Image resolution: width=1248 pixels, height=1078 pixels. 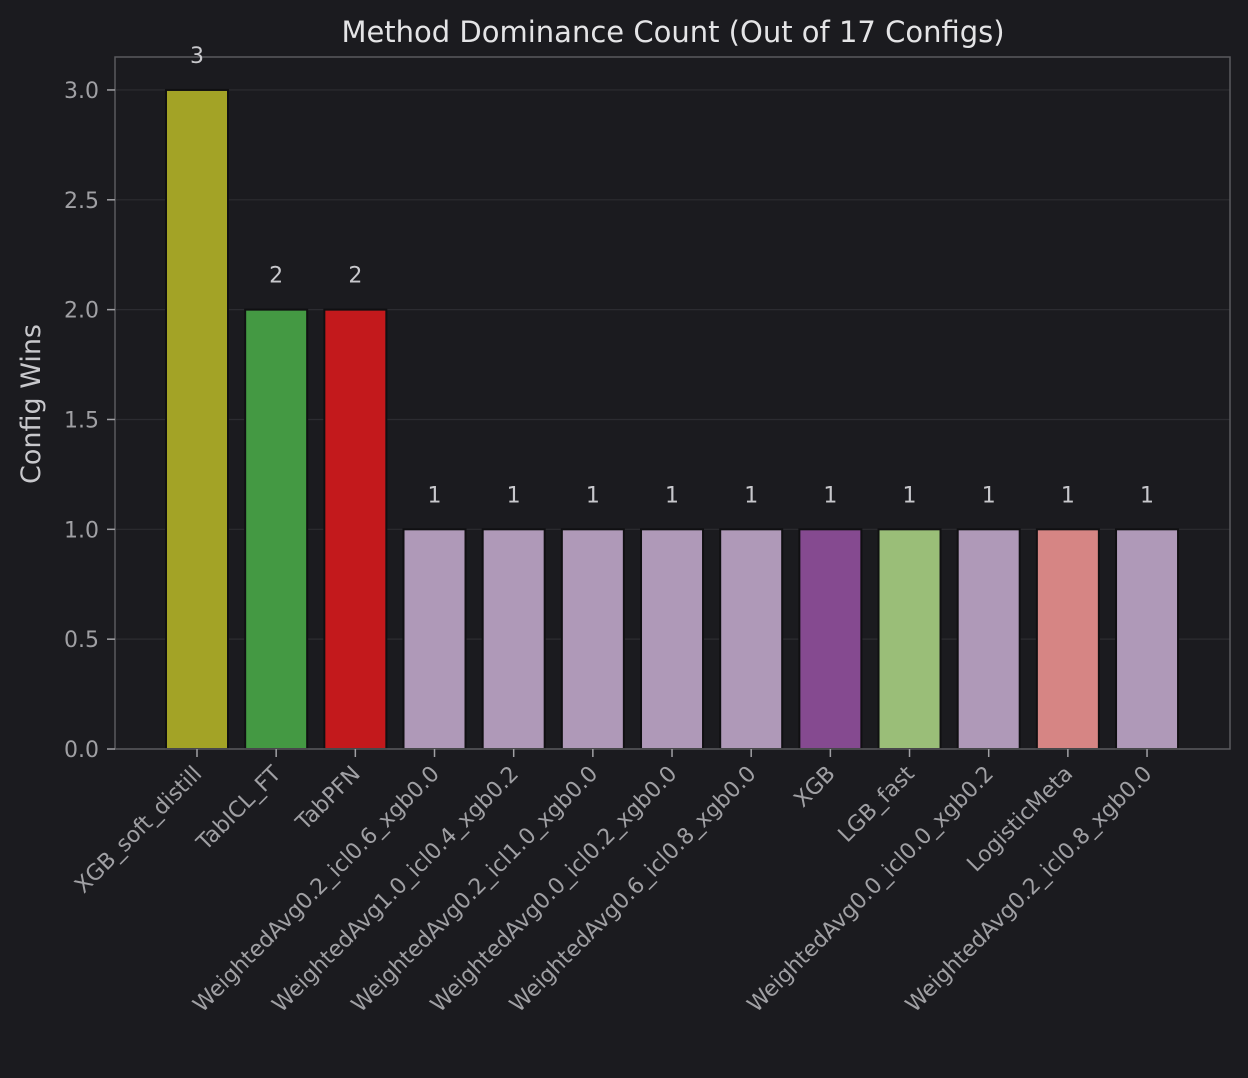 What do you see at coordinates (81, 530) in the screenshot?
I see `y-tick-label: 1.0` at bounding box center [81, 530].